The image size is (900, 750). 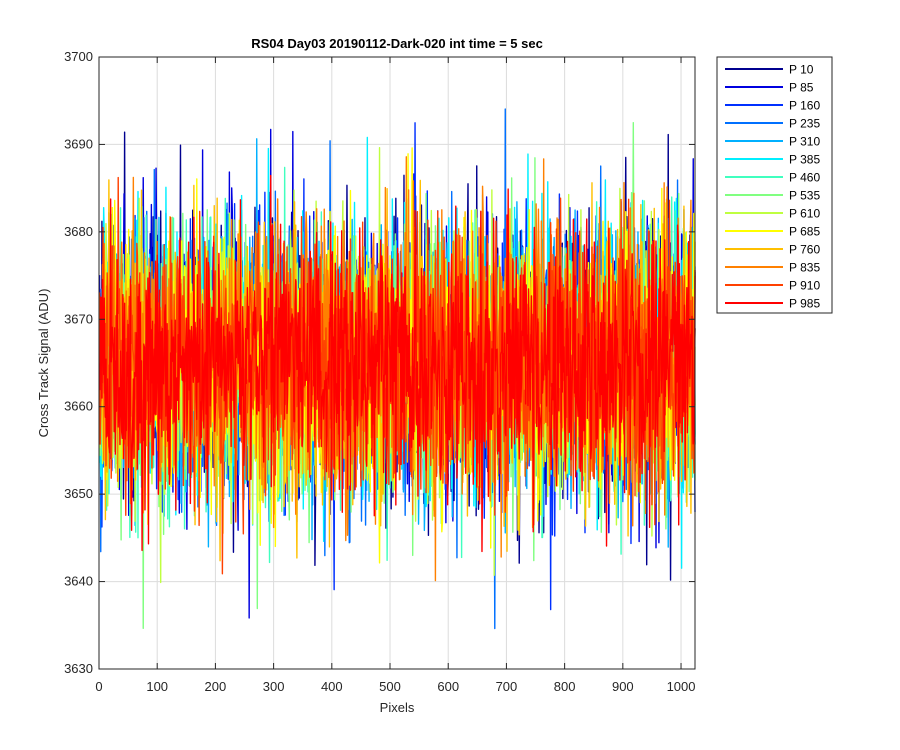 I want to click on legend-label: P 835, so click(x=804, y=268).